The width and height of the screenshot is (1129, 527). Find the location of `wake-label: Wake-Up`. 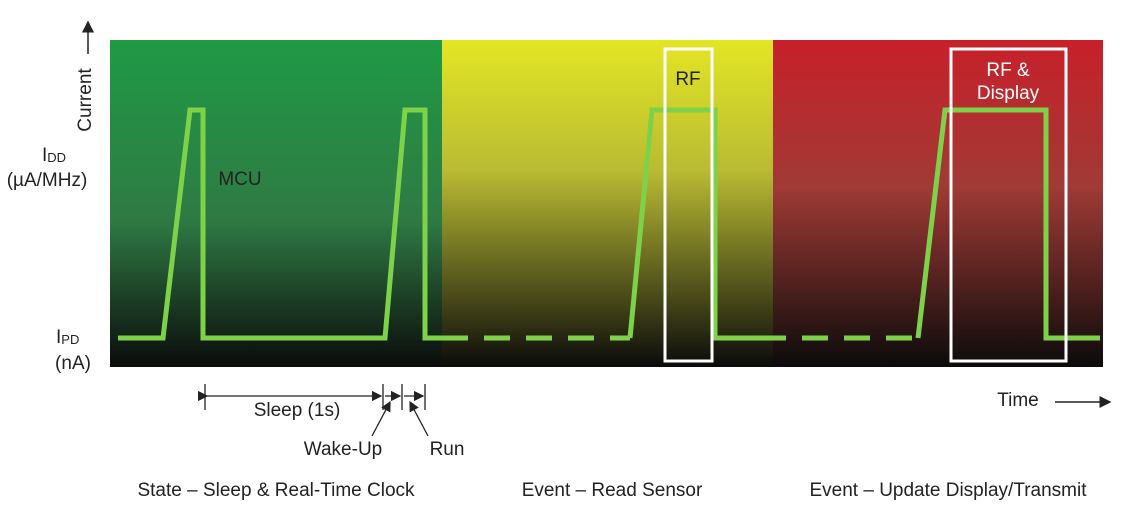

wake-label: Wake-Up is located at coordinates (343, 449).